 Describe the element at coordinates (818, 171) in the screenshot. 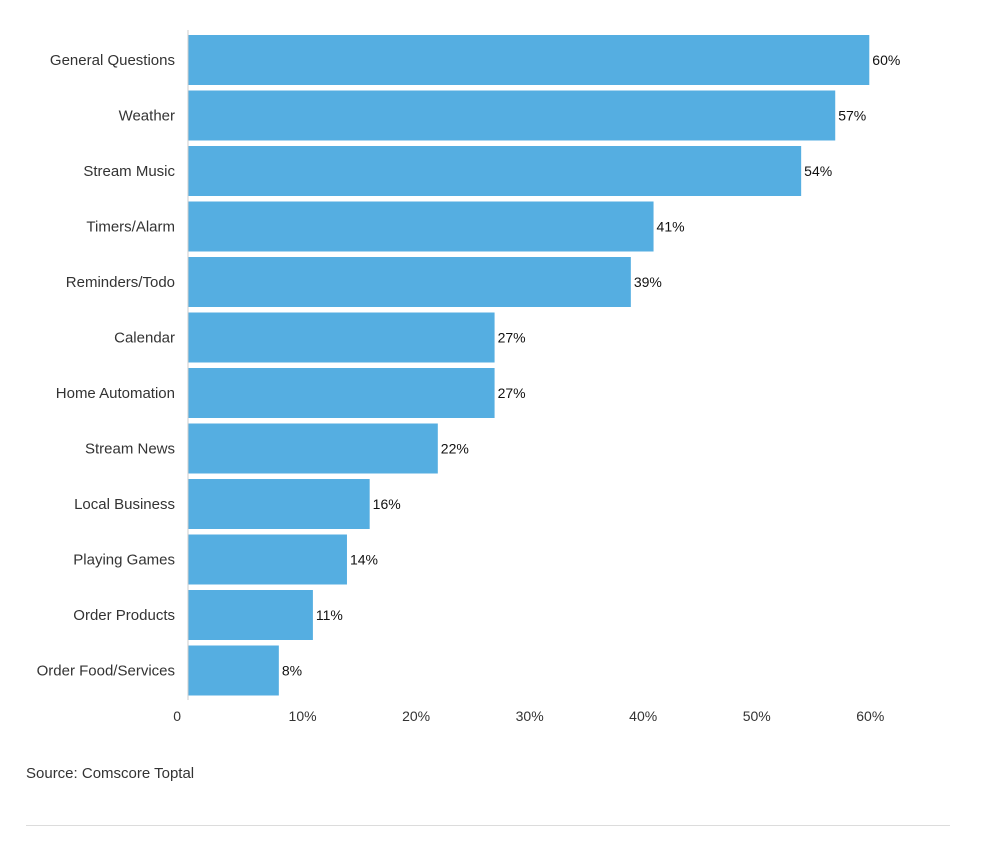

I see `data-label: 54%` at that location.